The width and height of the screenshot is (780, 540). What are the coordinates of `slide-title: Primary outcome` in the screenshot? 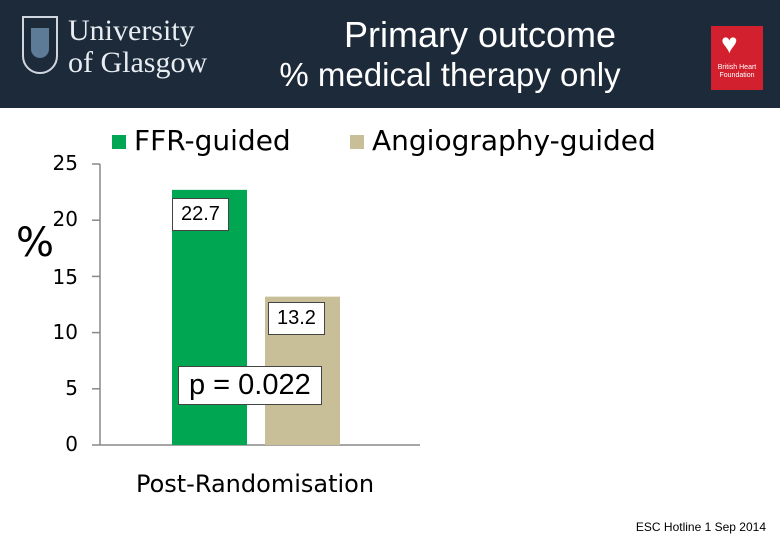 It's located at (480, 34).